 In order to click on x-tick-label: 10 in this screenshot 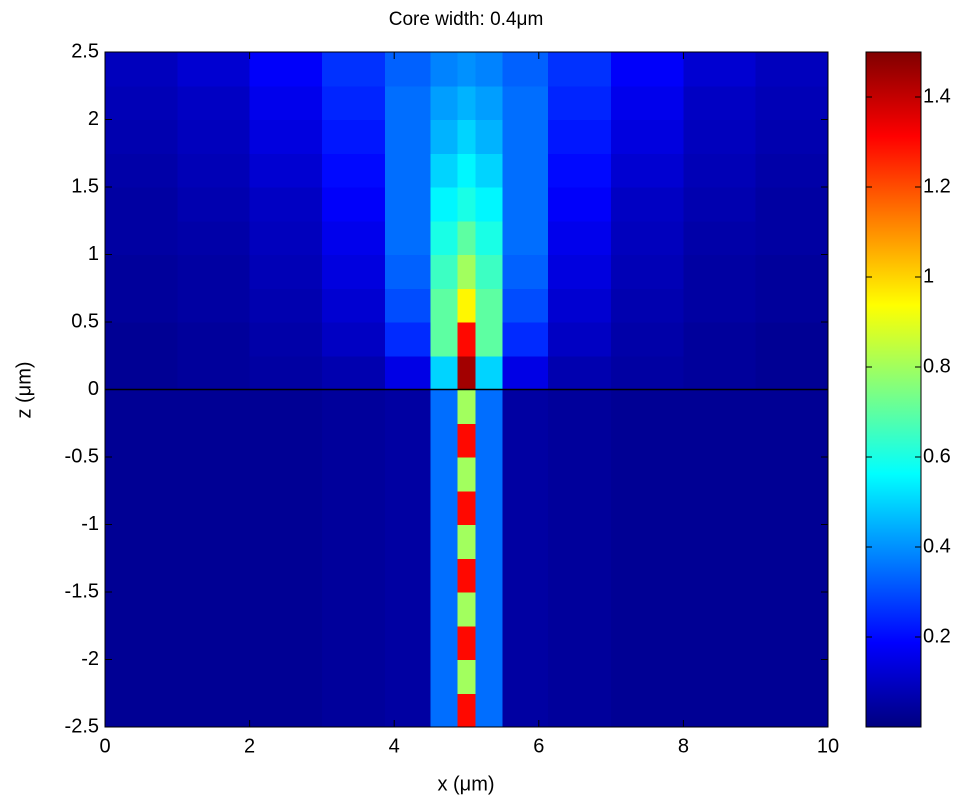, I will do `click(828, 746)`.